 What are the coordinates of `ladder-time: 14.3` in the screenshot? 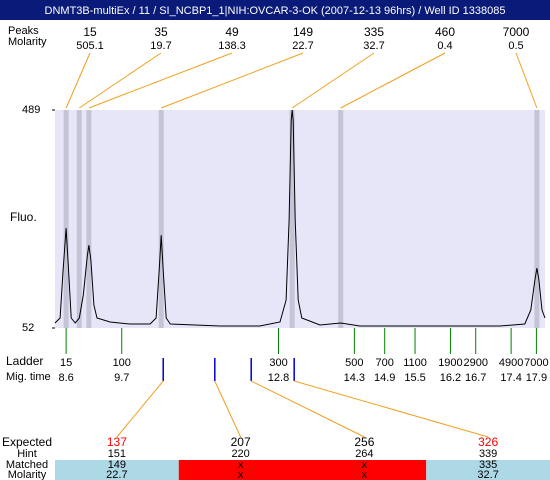 It's located at (354, 378).